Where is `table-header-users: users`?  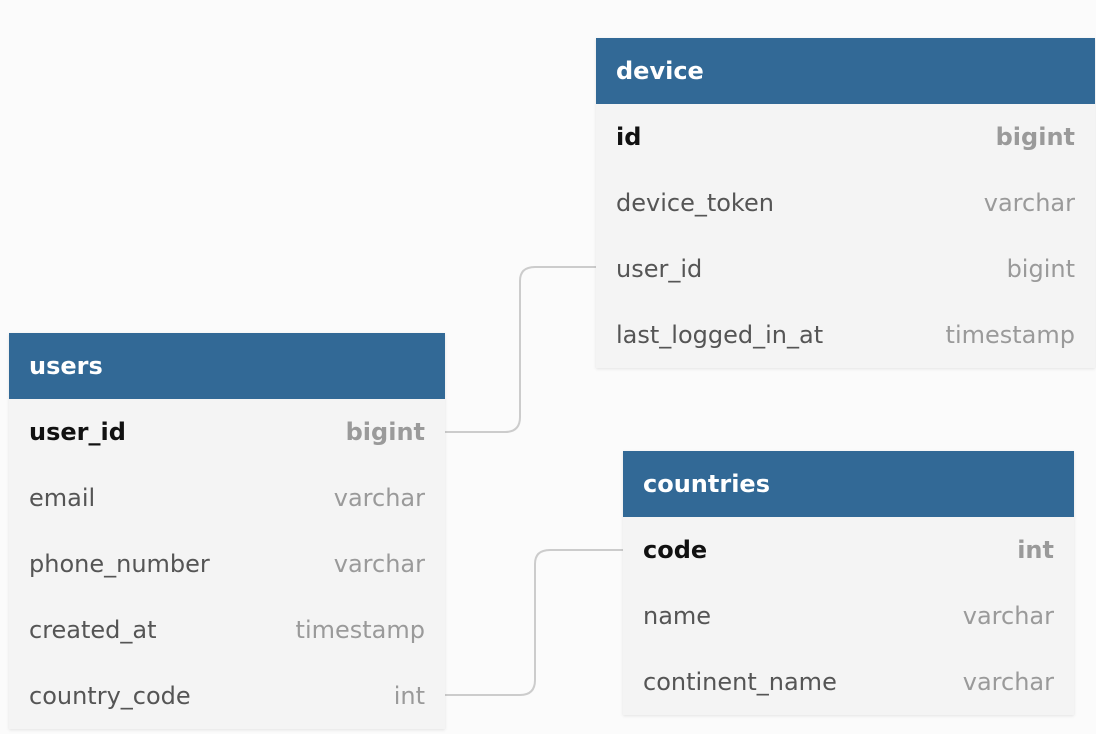
table-header-users: users is located at coordinates (227, 366).